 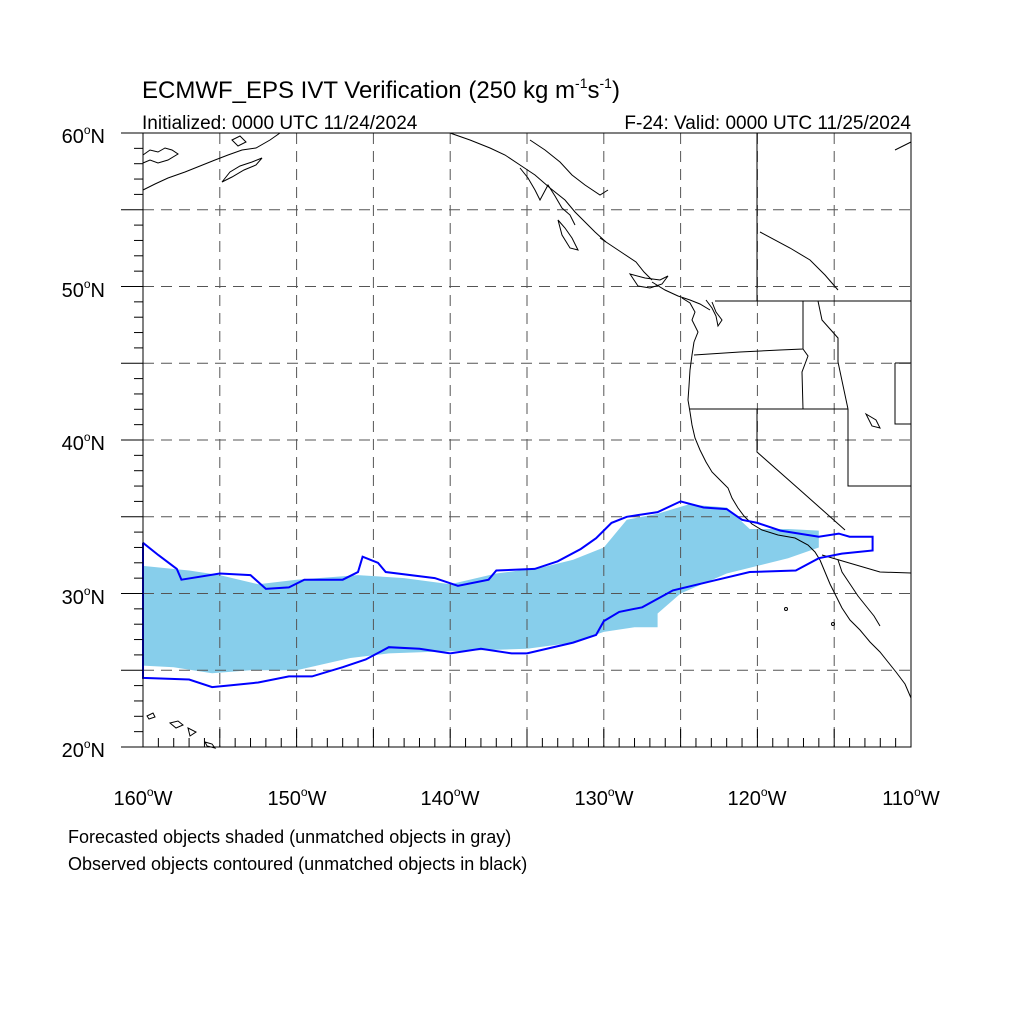 What do you see at coordinates (527, 797) in the screenshot?
I see `lon-labels: 160oW 150oW 140oW 130oW 120oW 110oW` at bounding box center [527, 797].